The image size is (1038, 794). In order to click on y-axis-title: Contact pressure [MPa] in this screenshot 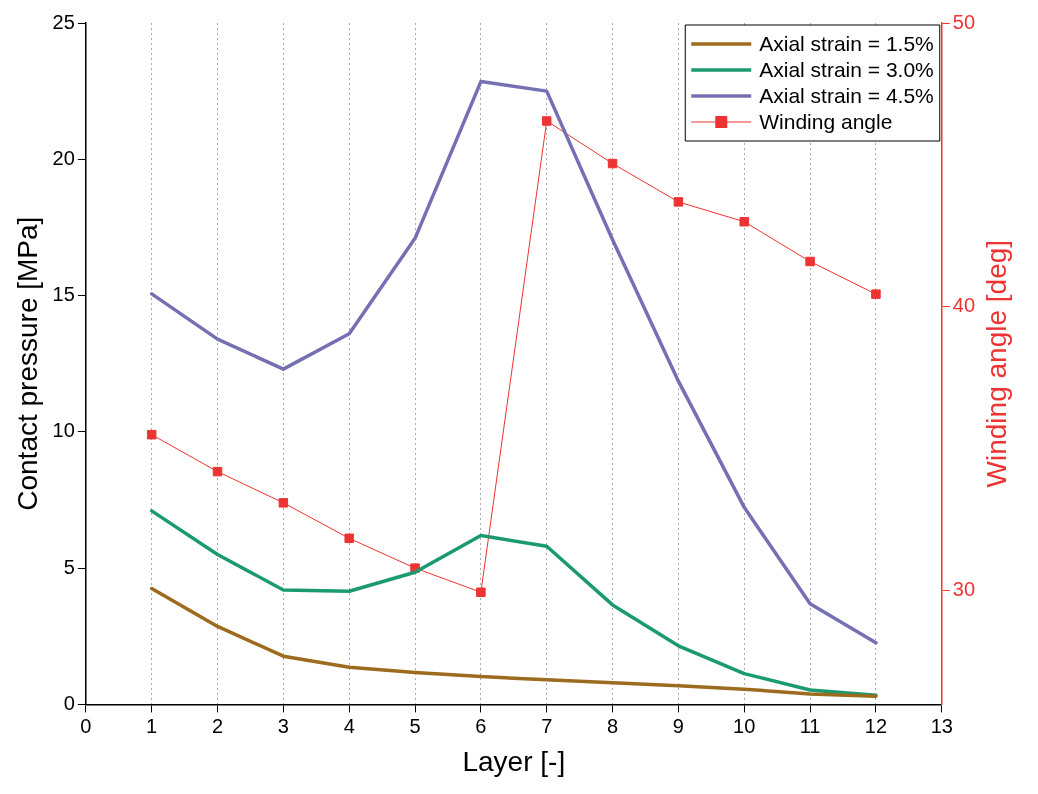, I will do `click(27, 363)`.